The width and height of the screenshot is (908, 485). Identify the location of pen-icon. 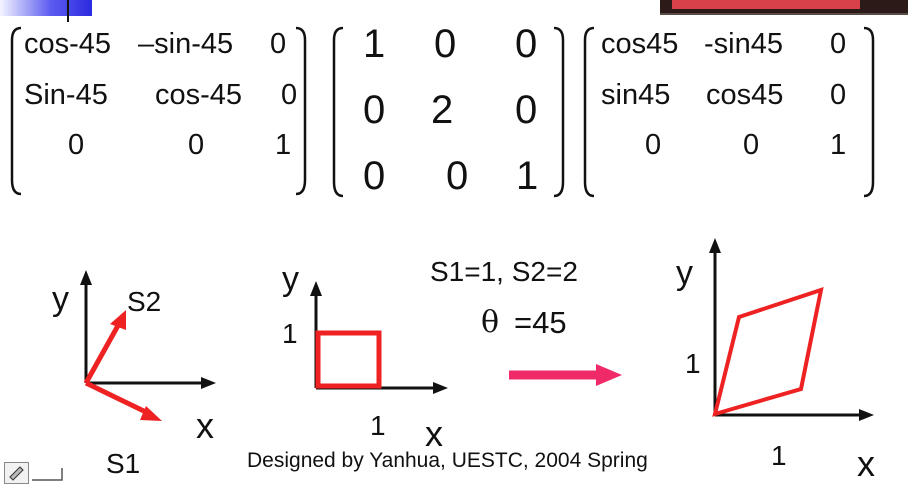
(16, 473).